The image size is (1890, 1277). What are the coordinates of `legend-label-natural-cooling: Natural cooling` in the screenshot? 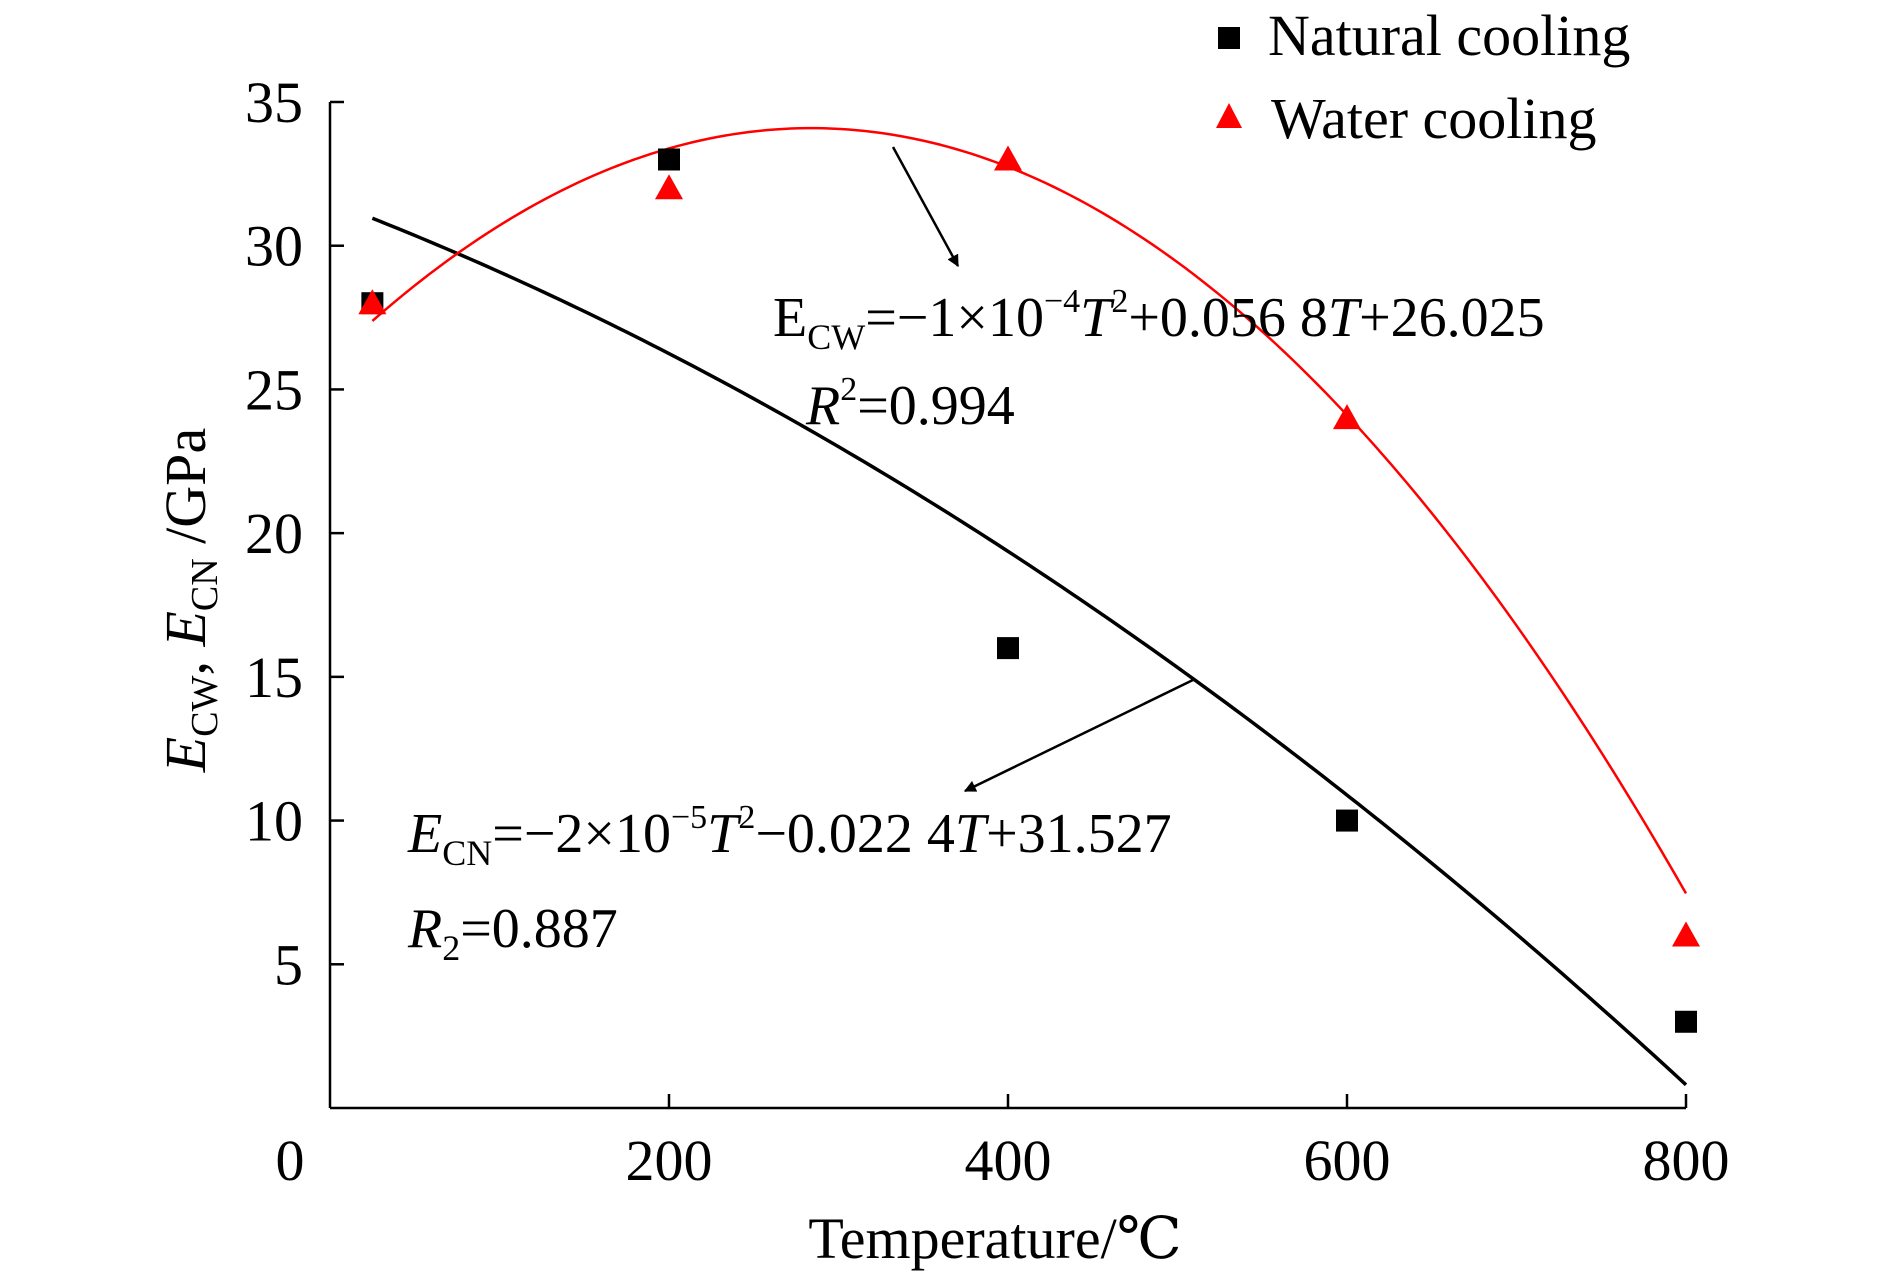 It's located at (1449, 35).